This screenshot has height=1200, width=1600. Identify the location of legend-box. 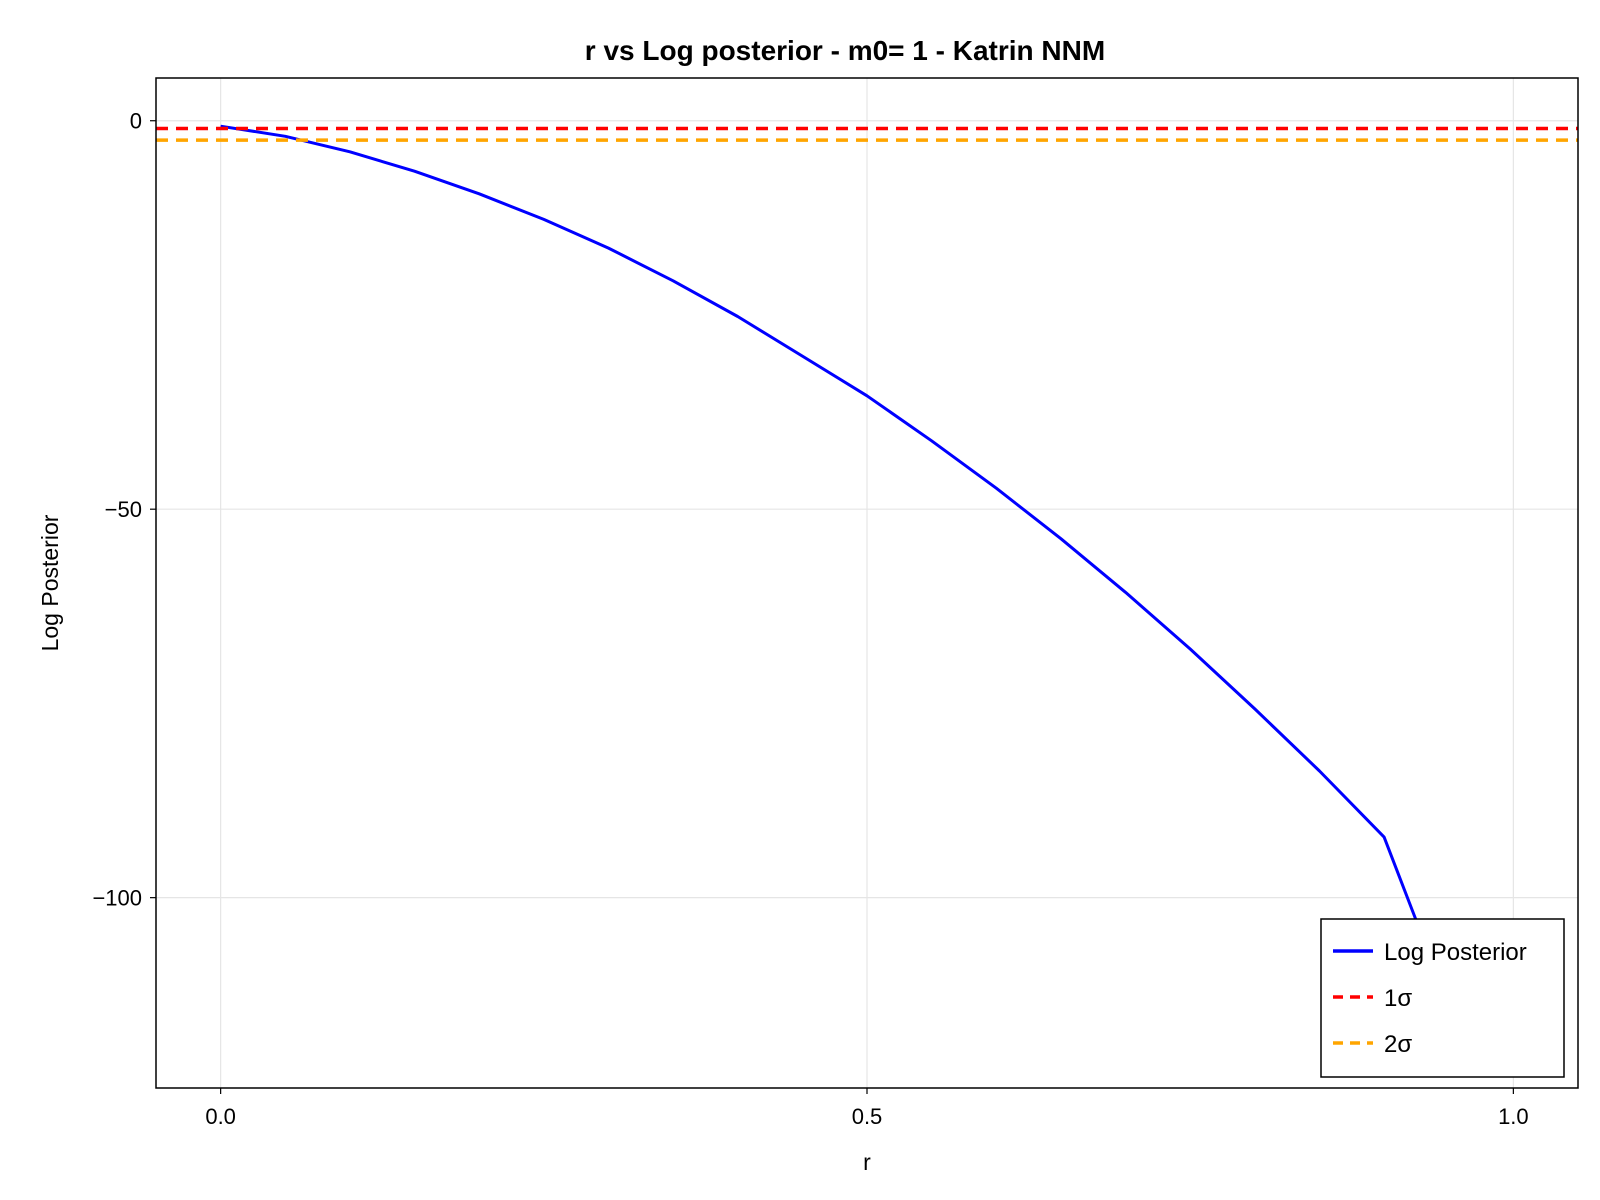
(1442, 998).